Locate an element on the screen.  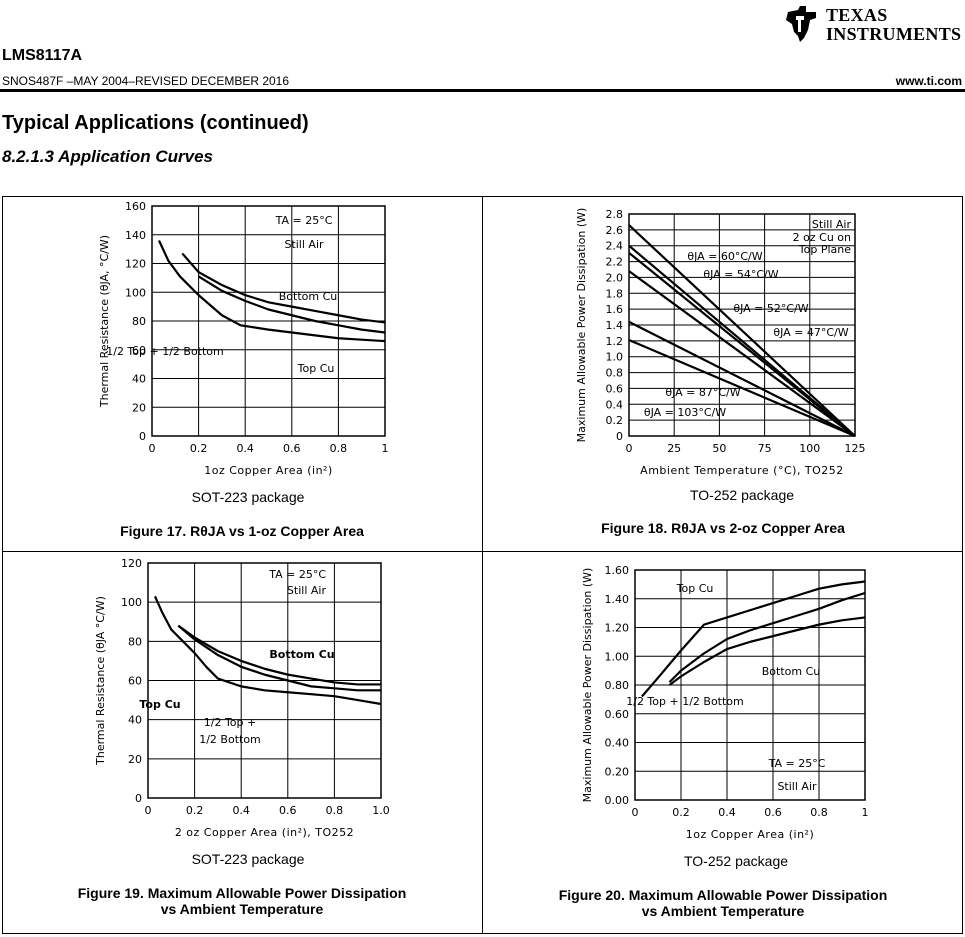
part-number: LMS8117A is located at coordinates (42, 55).